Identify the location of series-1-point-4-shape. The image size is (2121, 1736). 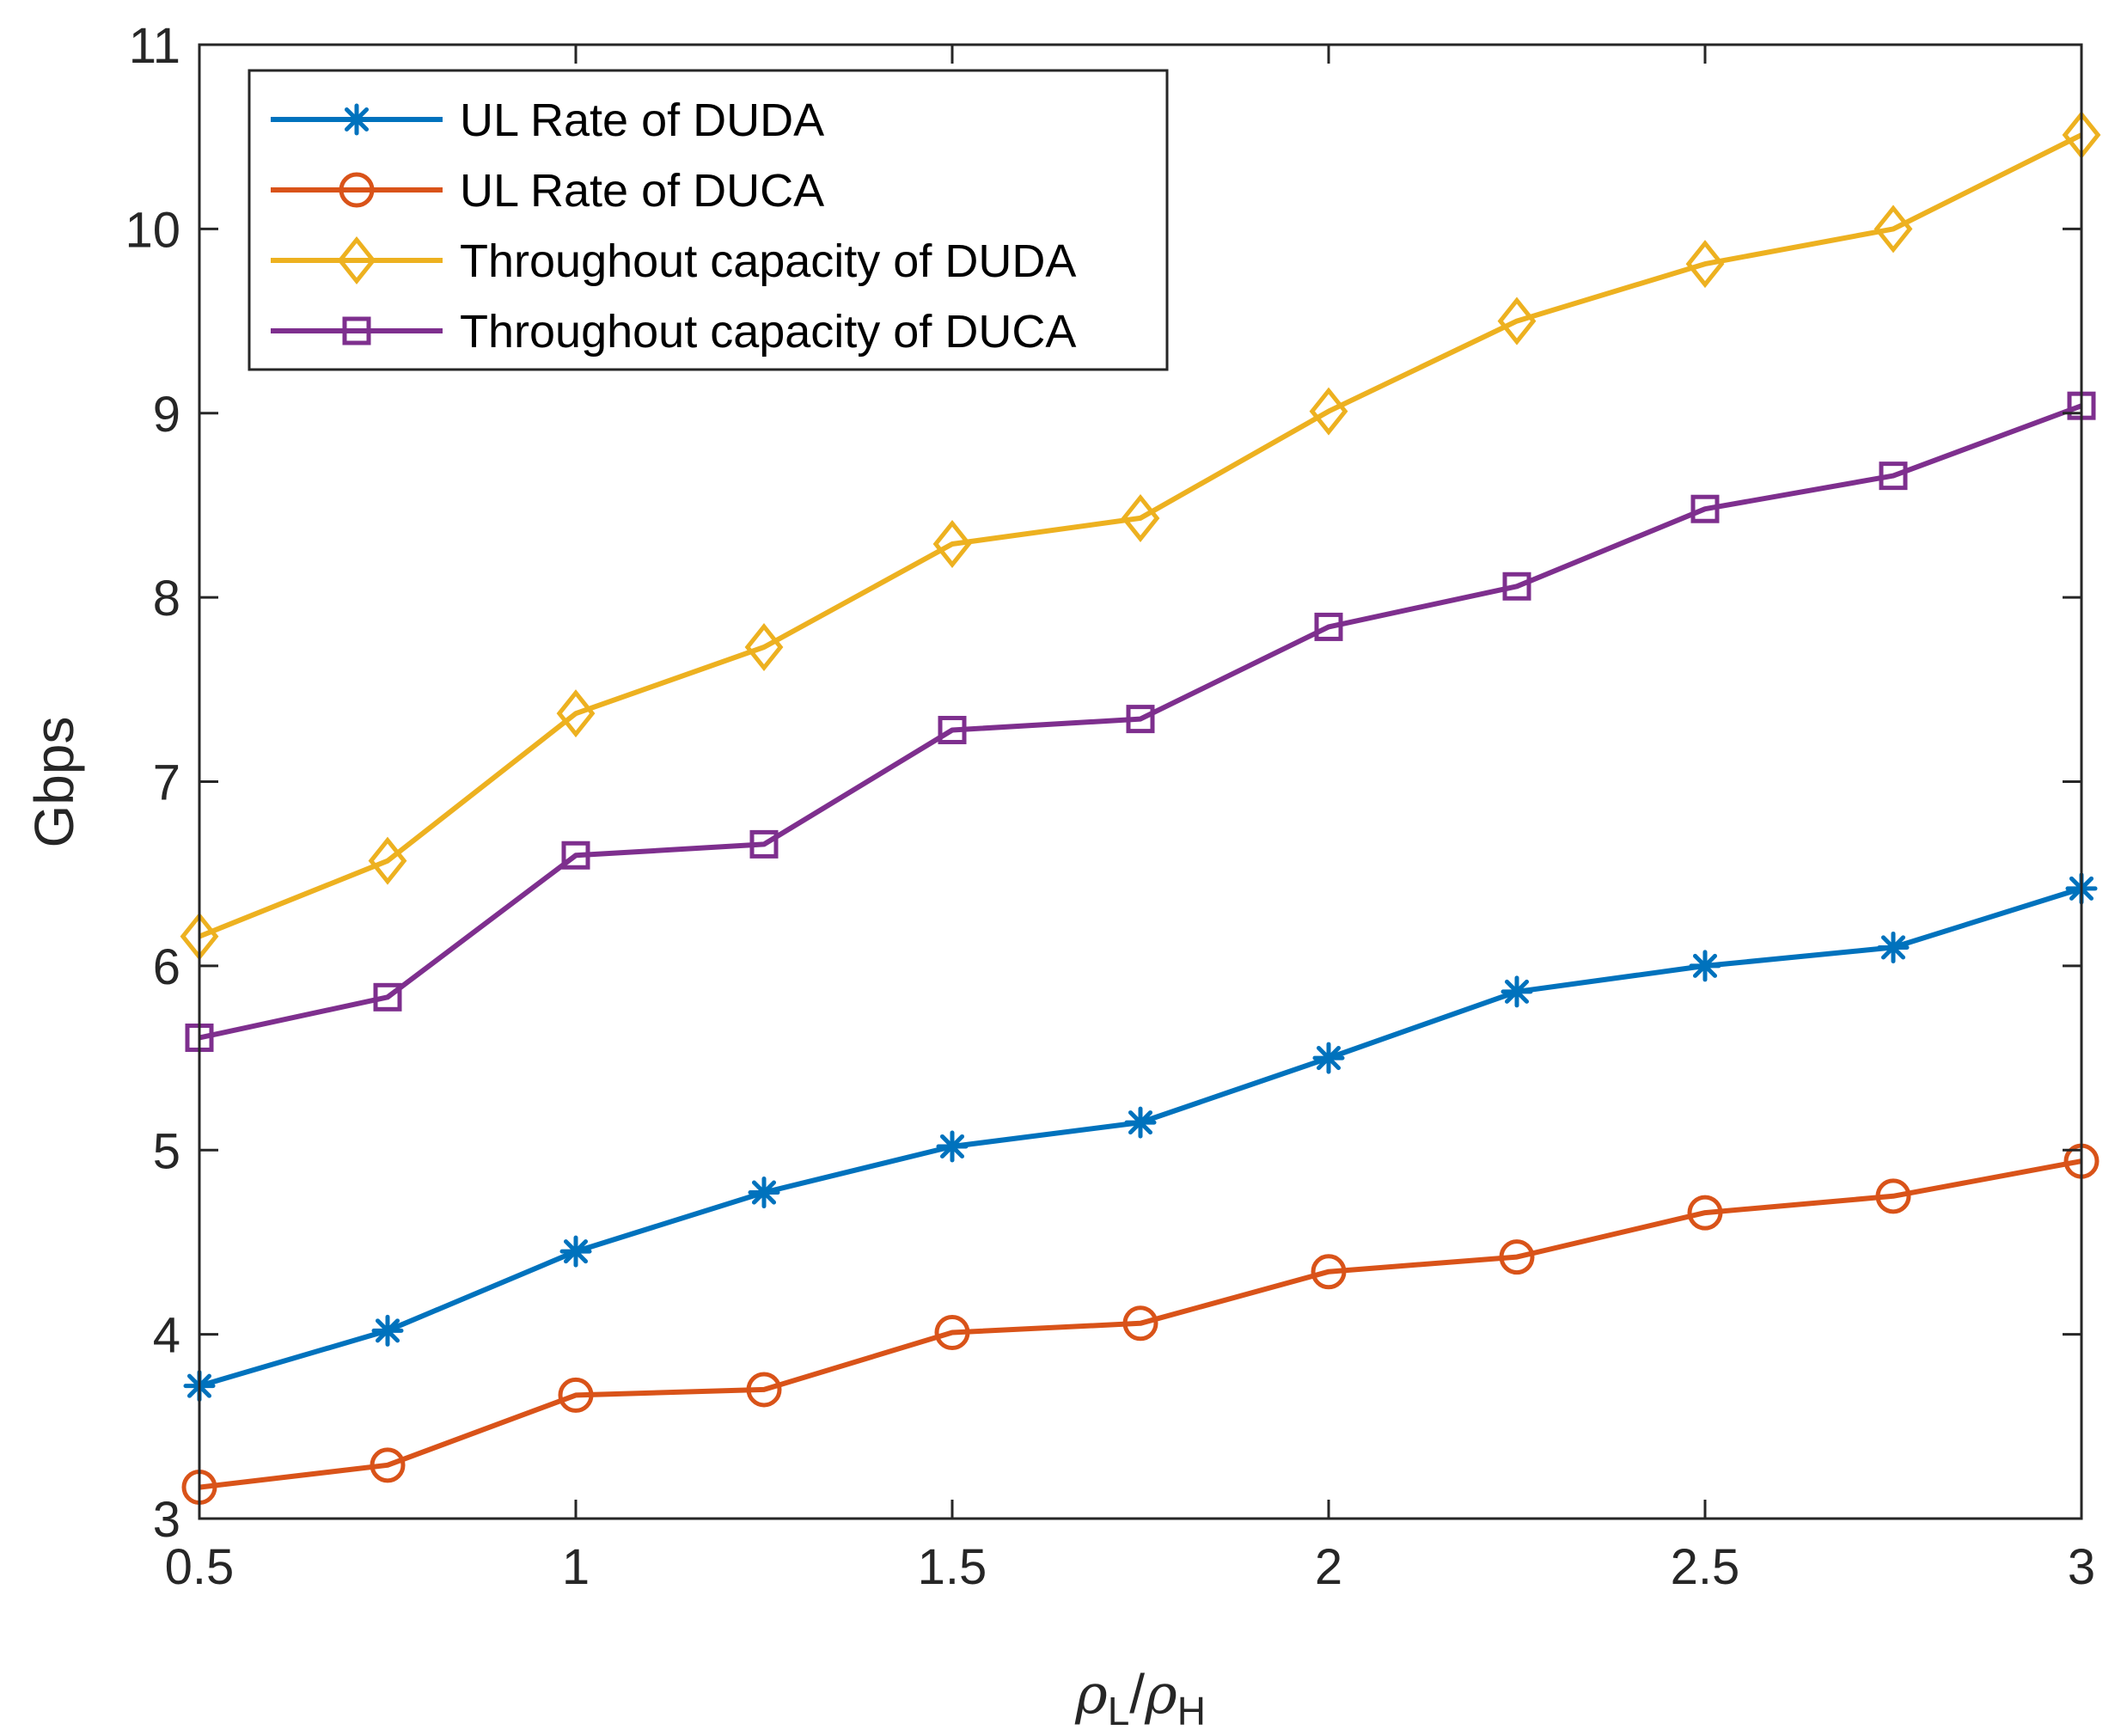
(952, 1332).